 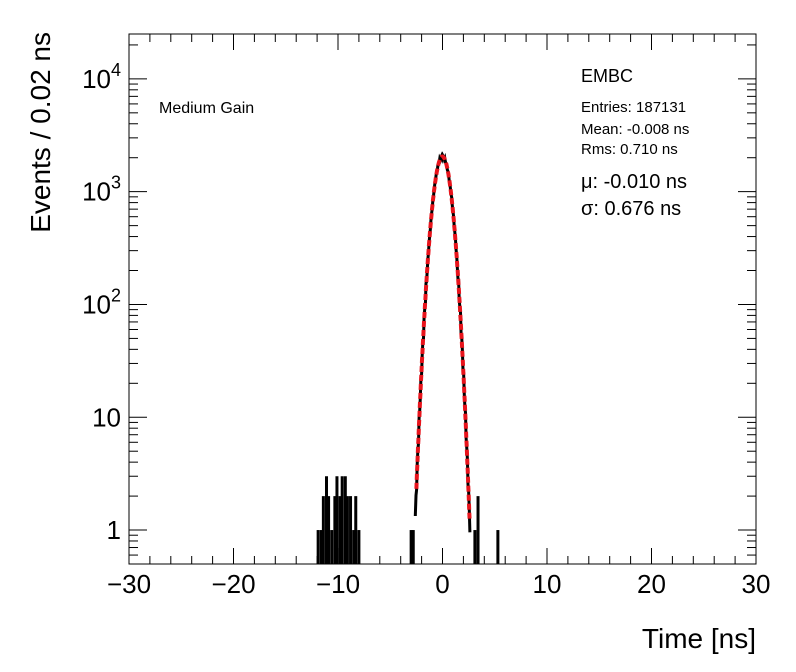 What do you see at coordinates (607, 76) in the screenshot?
I see `detector-label: EMBC` at bounding box center [607, 76].